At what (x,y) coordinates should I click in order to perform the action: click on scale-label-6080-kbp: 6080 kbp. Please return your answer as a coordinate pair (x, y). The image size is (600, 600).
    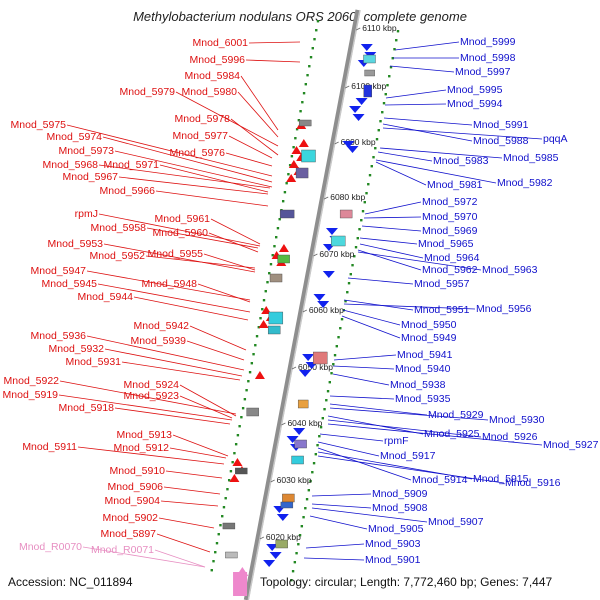
    Looking at the image, I should click on (347, 197).